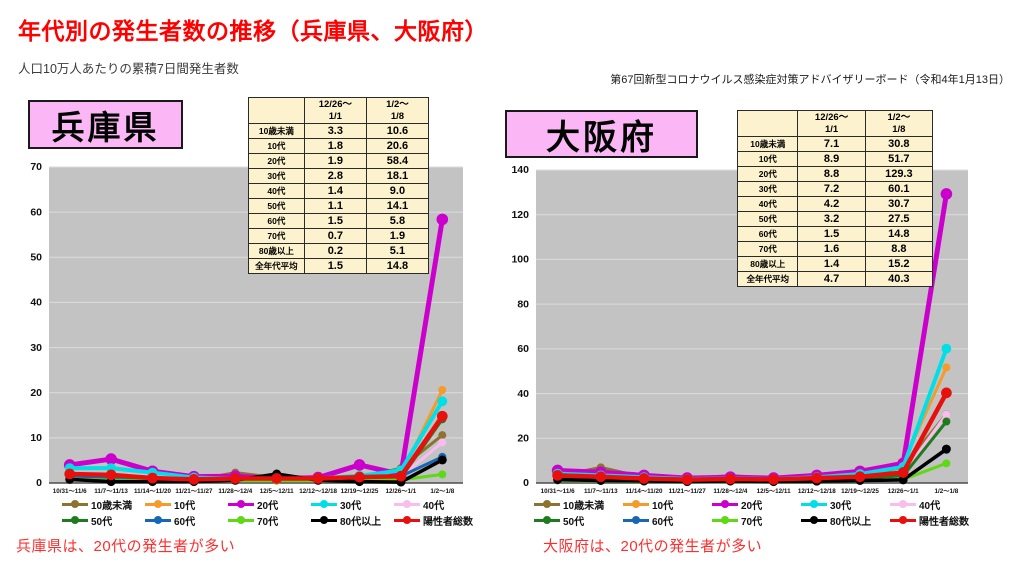 This screenshot has height=576, width=1024. I want to click on table-cell: 0.2, so click(335, 251).